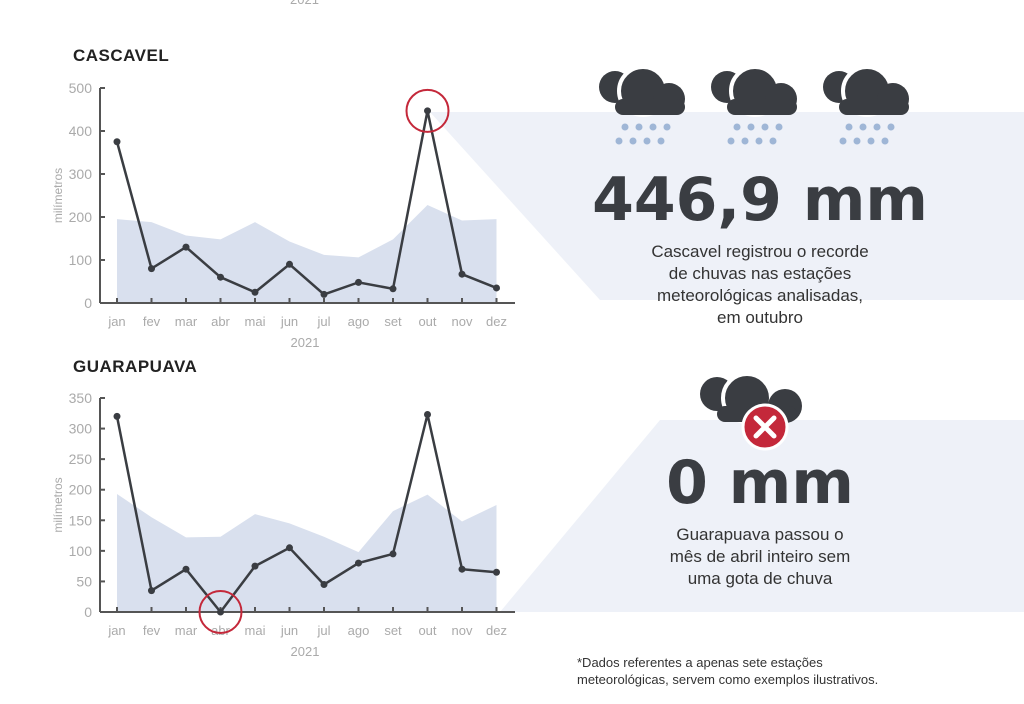 The height and width of the screenshot is (704, 1024). What do you see at coordinates (84, 581) in the screenshot?
I see `y-tick-label: 50` at bounding box center [84, 581].